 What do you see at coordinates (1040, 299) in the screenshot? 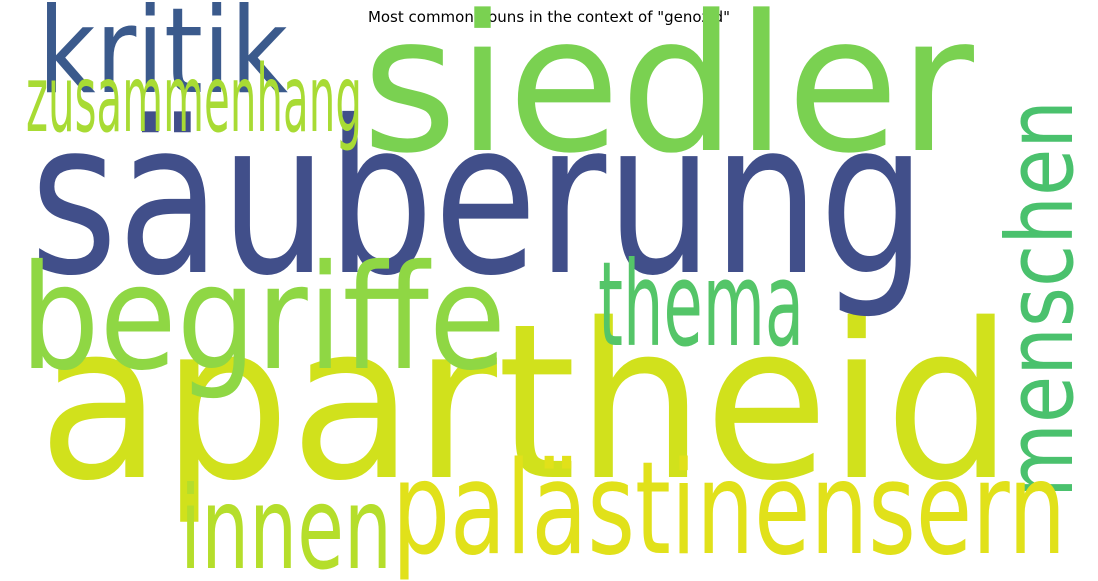
I see `word-menschen: menschen` at bounding box center [1040, 299].